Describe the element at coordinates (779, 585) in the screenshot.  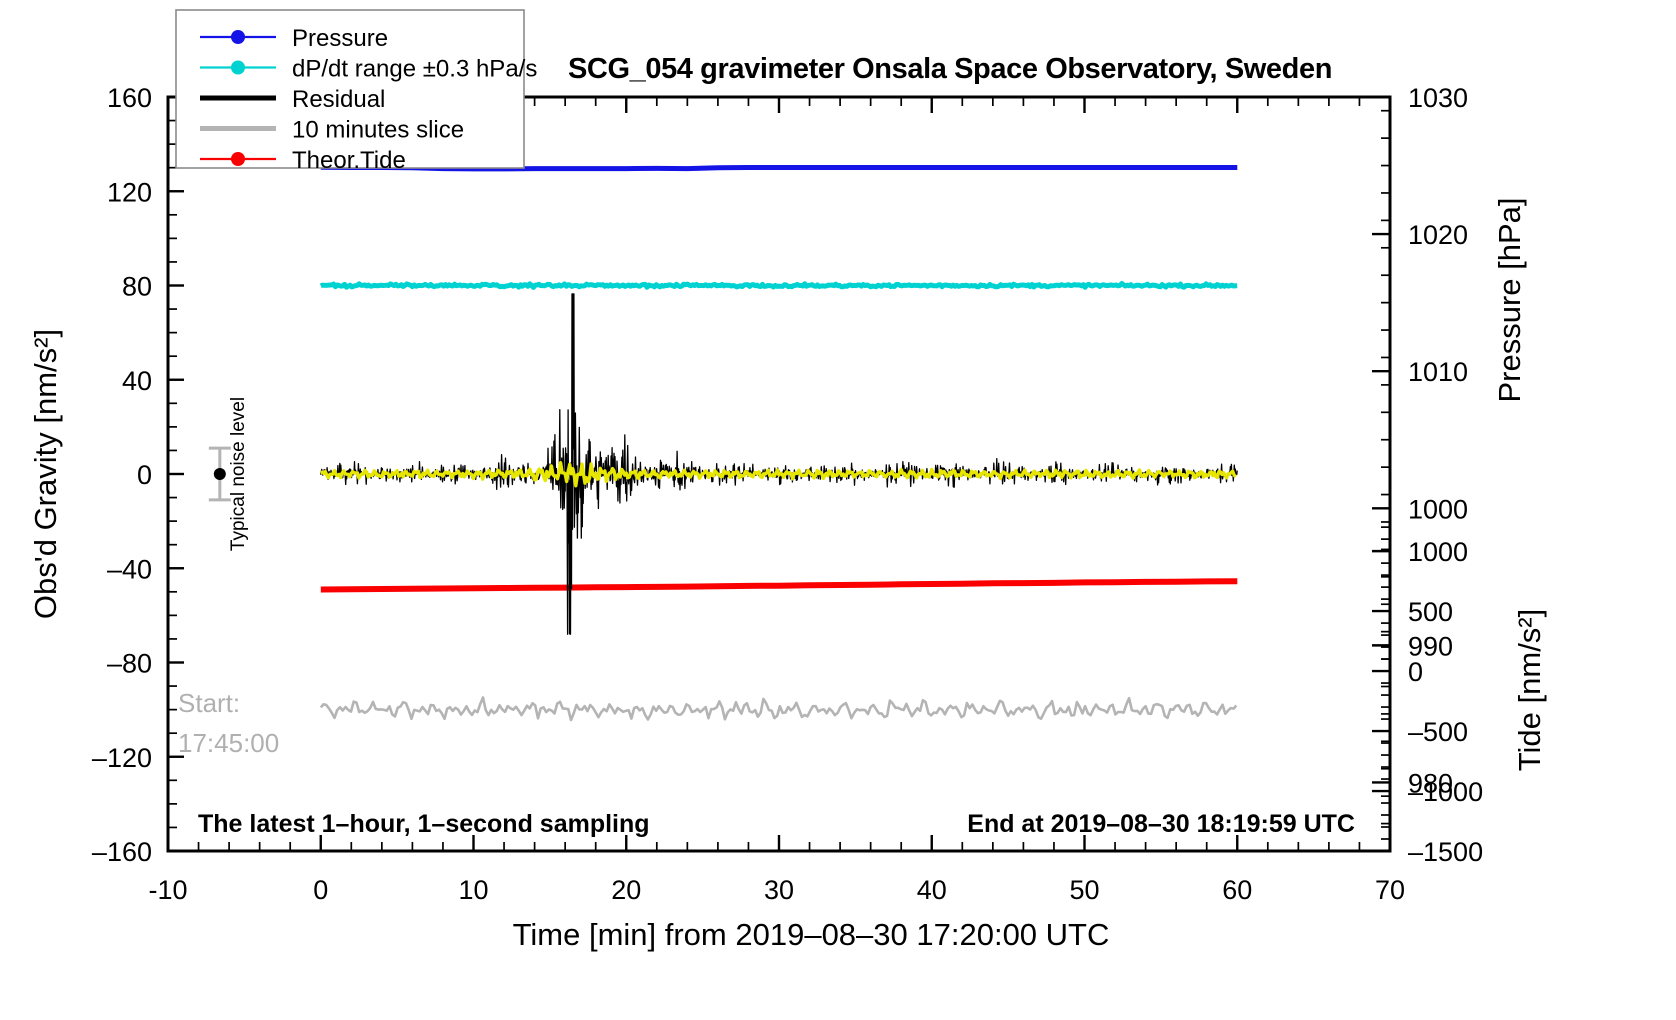
I see `series-theor-tide` at that location.